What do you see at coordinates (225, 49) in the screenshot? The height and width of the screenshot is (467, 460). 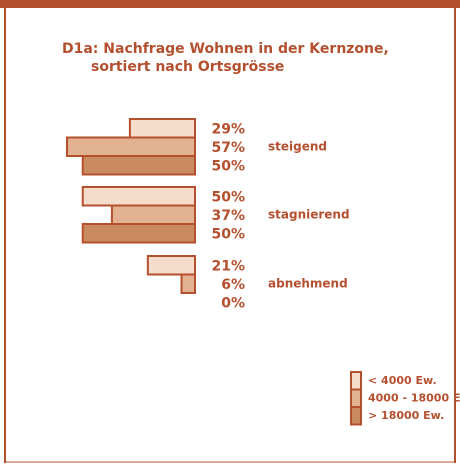 I see `chart-title: D1a: Nachfrage Wohnen in der Kernzone,` at bounding box center [225, 49].